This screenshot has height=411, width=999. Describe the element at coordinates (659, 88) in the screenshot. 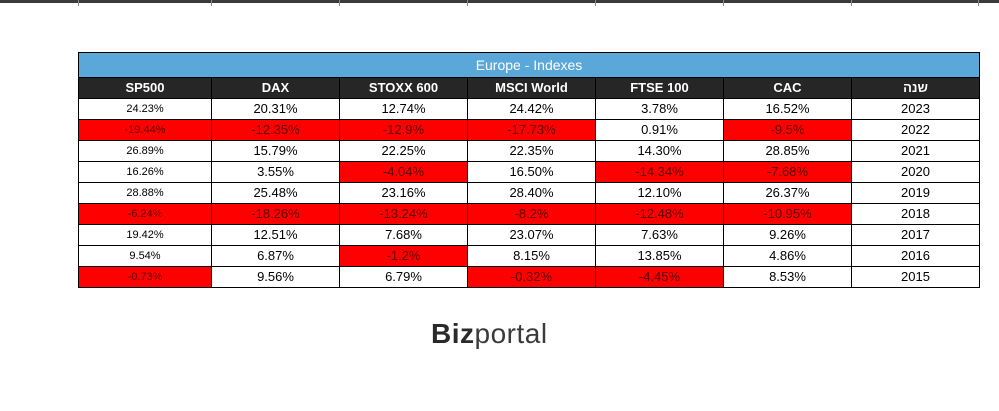

I see `column-header-ftse100: FTSE 100` at that location.